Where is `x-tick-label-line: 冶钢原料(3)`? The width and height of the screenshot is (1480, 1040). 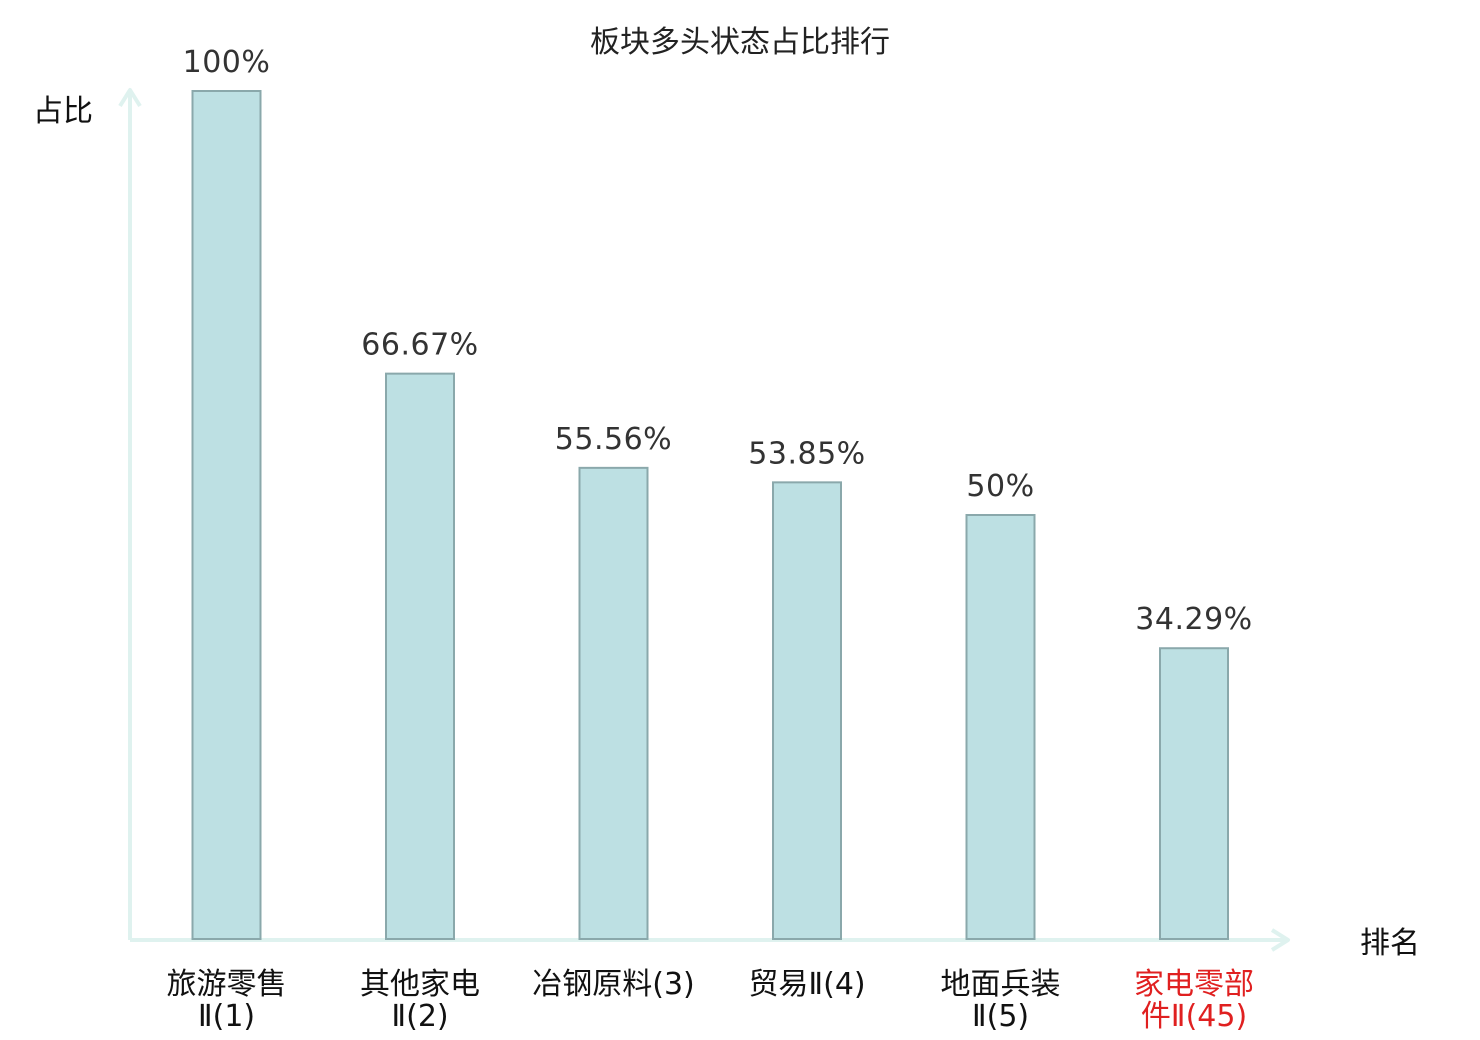
x-tick-label-line: 冶钢原料(3) is located at coordinates (613, 984).